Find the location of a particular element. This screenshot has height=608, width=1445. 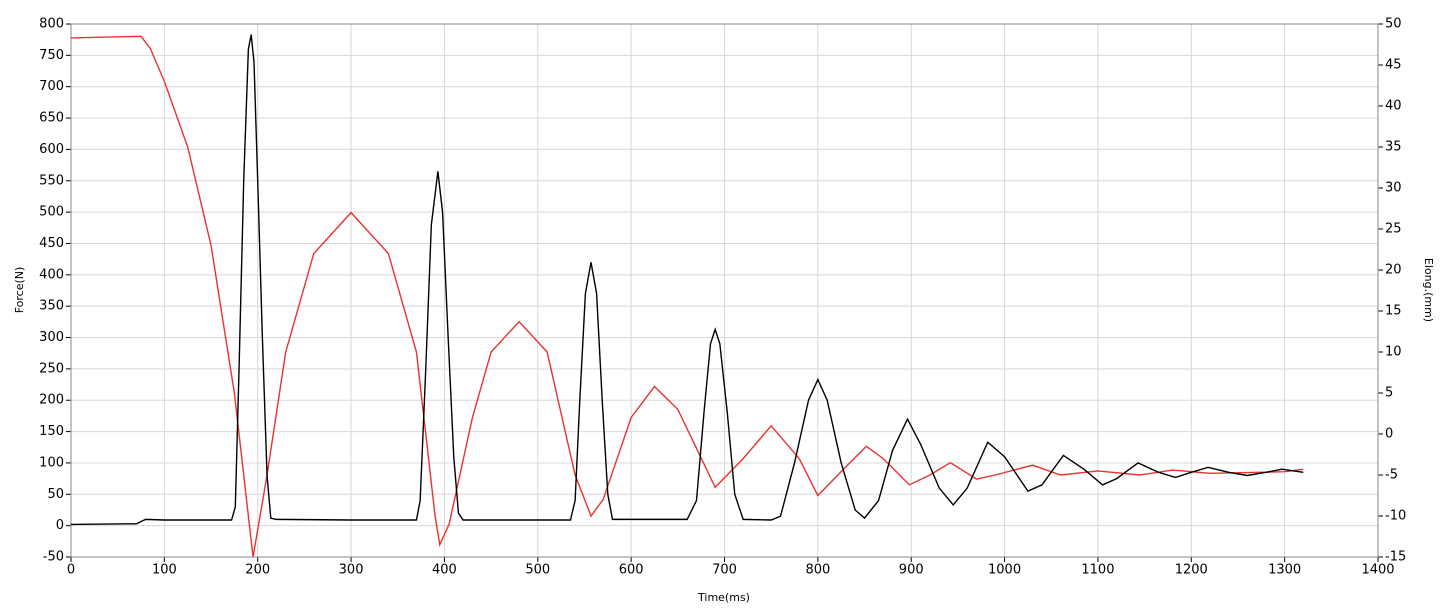

y2-tick-label: 15 is located at coordinates (1393, 311).